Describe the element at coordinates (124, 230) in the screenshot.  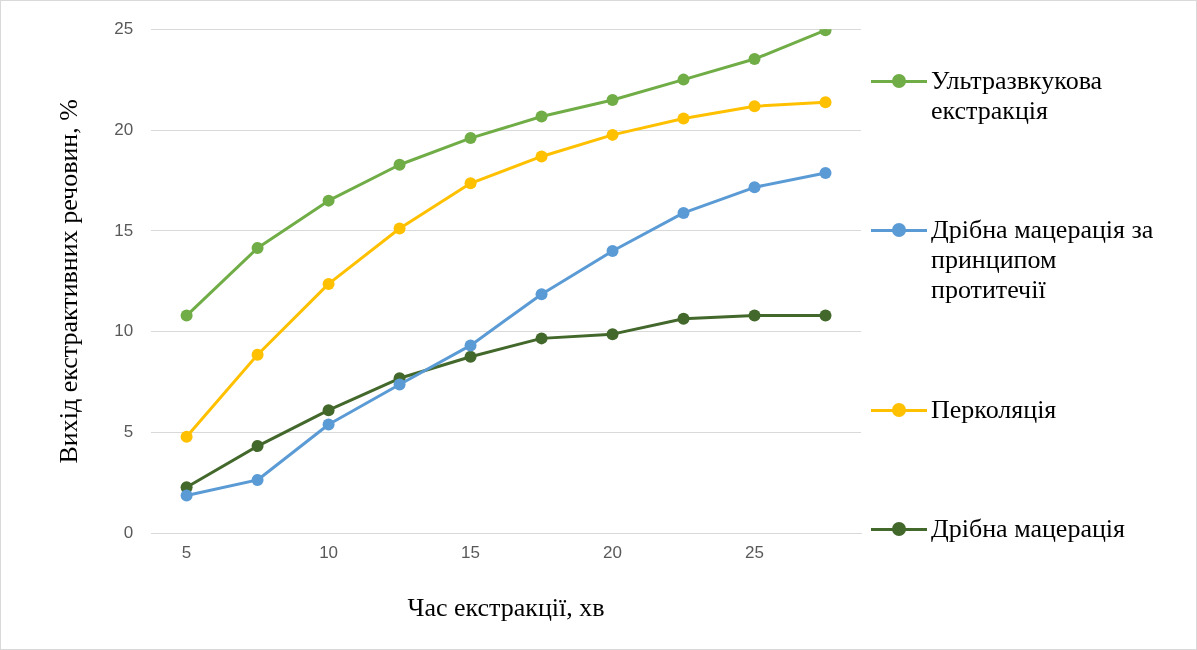
I see `y-tick-label: 15` at that location.